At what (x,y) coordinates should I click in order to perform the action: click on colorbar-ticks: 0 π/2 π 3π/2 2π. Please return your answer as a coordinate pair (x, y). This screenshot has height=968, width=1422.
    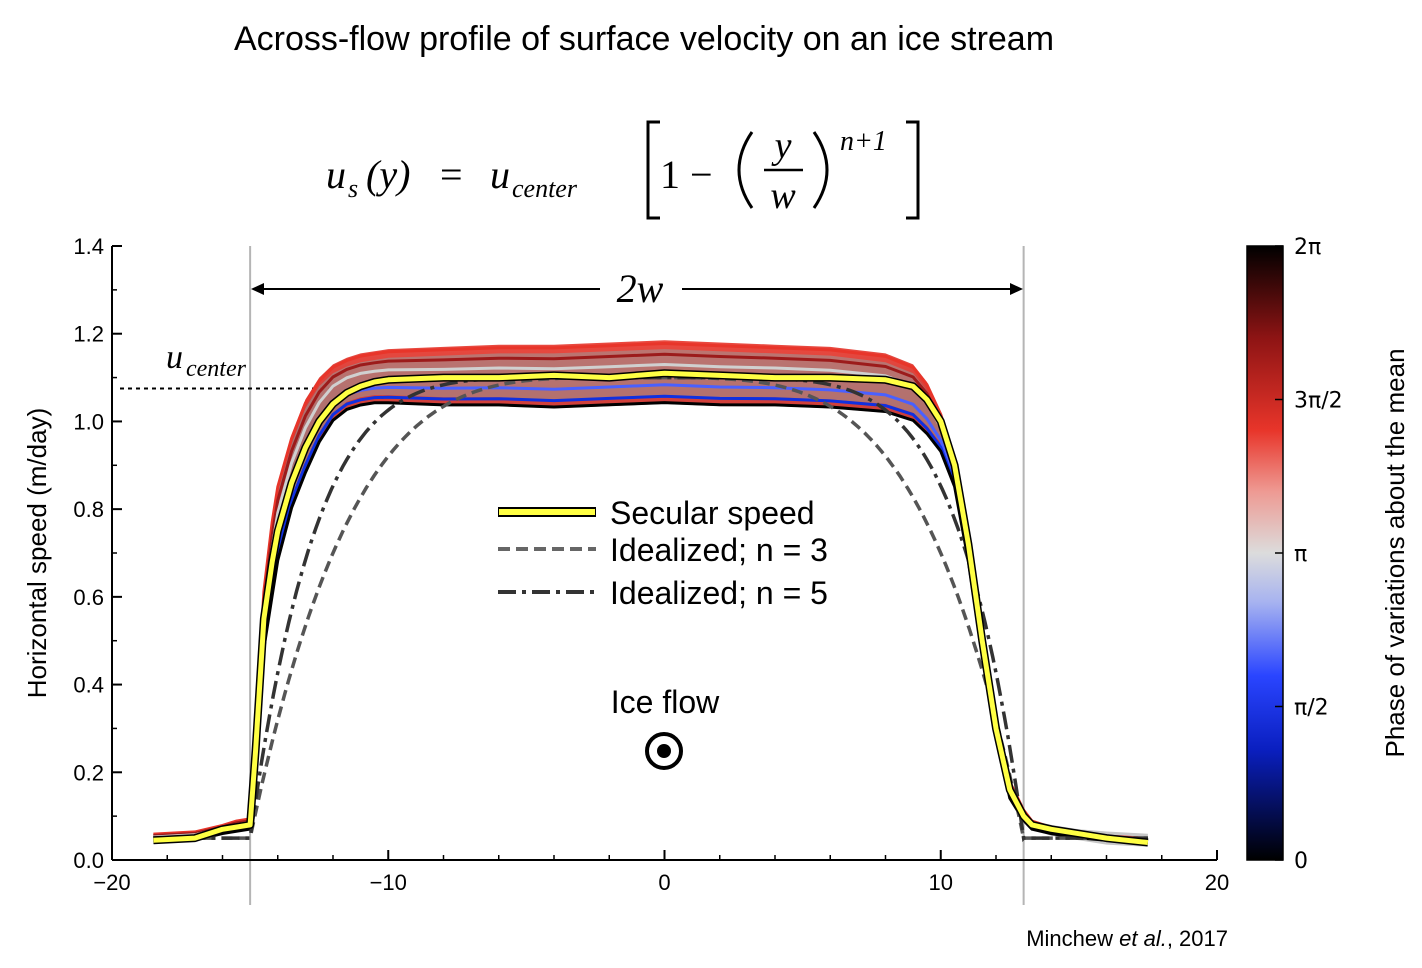
    Looking at the image, I should click on (1309, 554).